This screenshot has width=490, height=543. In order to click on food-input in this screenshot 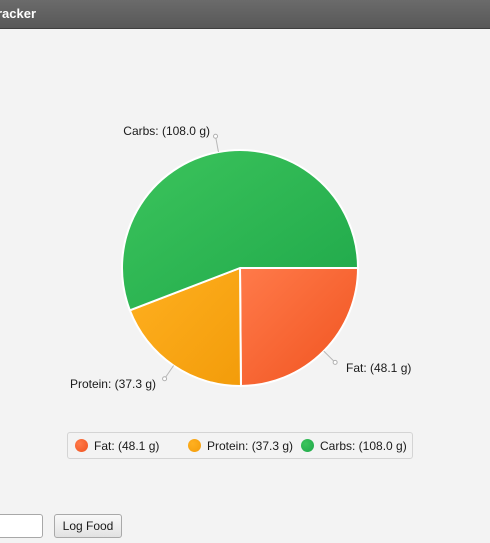, I will do `click(21, 526)`.